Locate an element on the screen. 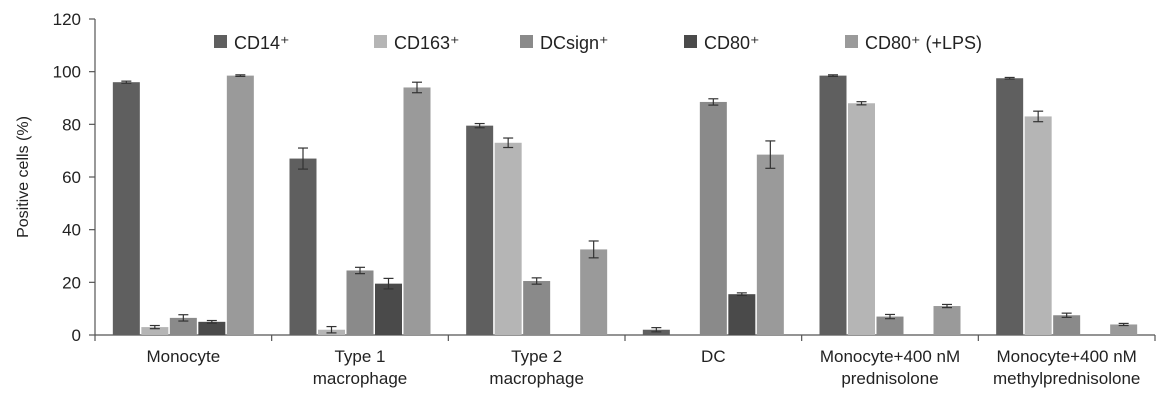 The width and height of the screenshot is (1158, 398). y-tick-label: 20 is located at coordinates (71, 282).